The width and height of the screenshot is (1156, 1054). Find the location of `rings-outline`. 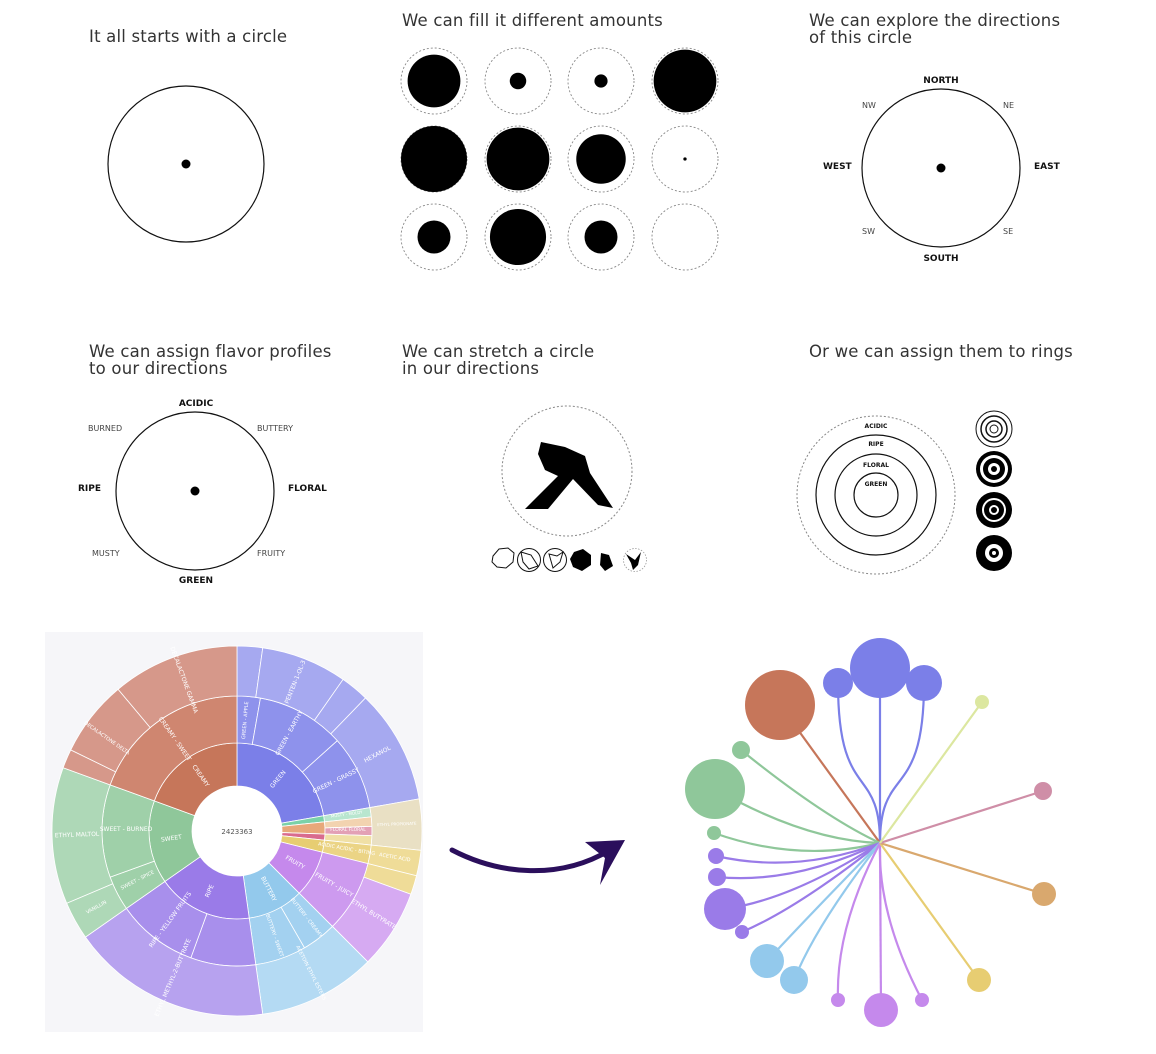

rings-outline is located at coordinates (876, 495).